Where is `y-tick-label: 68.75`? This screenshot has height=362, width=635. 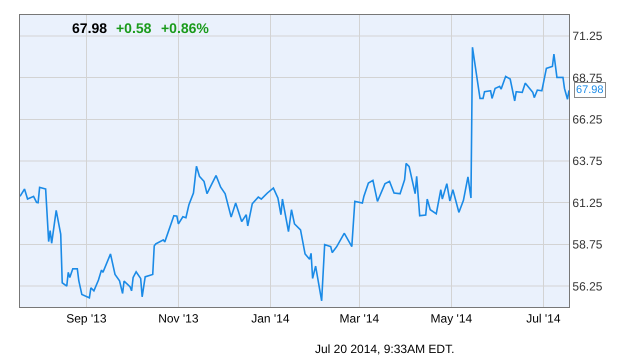 y-tick-label: 68.75 is located at coordinates (587, 77).